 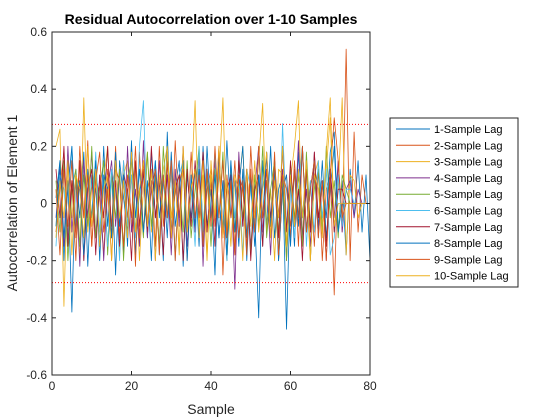 I want to click on legend-entry-2-sample-lag: 2-Sample Lag, so click(x=468, y=146).